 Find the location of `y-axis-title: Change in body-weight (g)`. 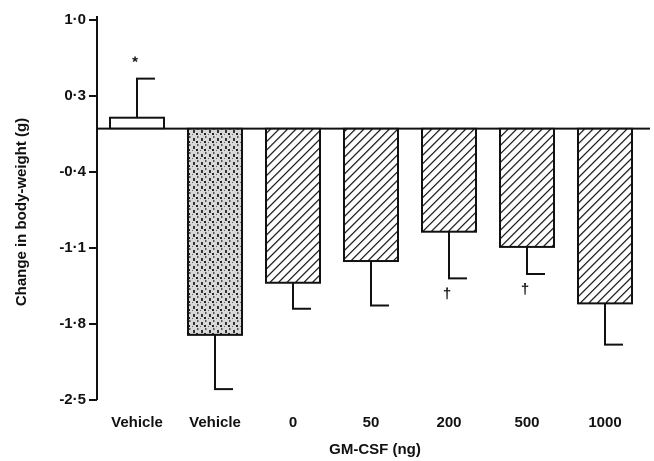

y-axis-title: Change in body-weight (g) is located at coordinates (21, 212).